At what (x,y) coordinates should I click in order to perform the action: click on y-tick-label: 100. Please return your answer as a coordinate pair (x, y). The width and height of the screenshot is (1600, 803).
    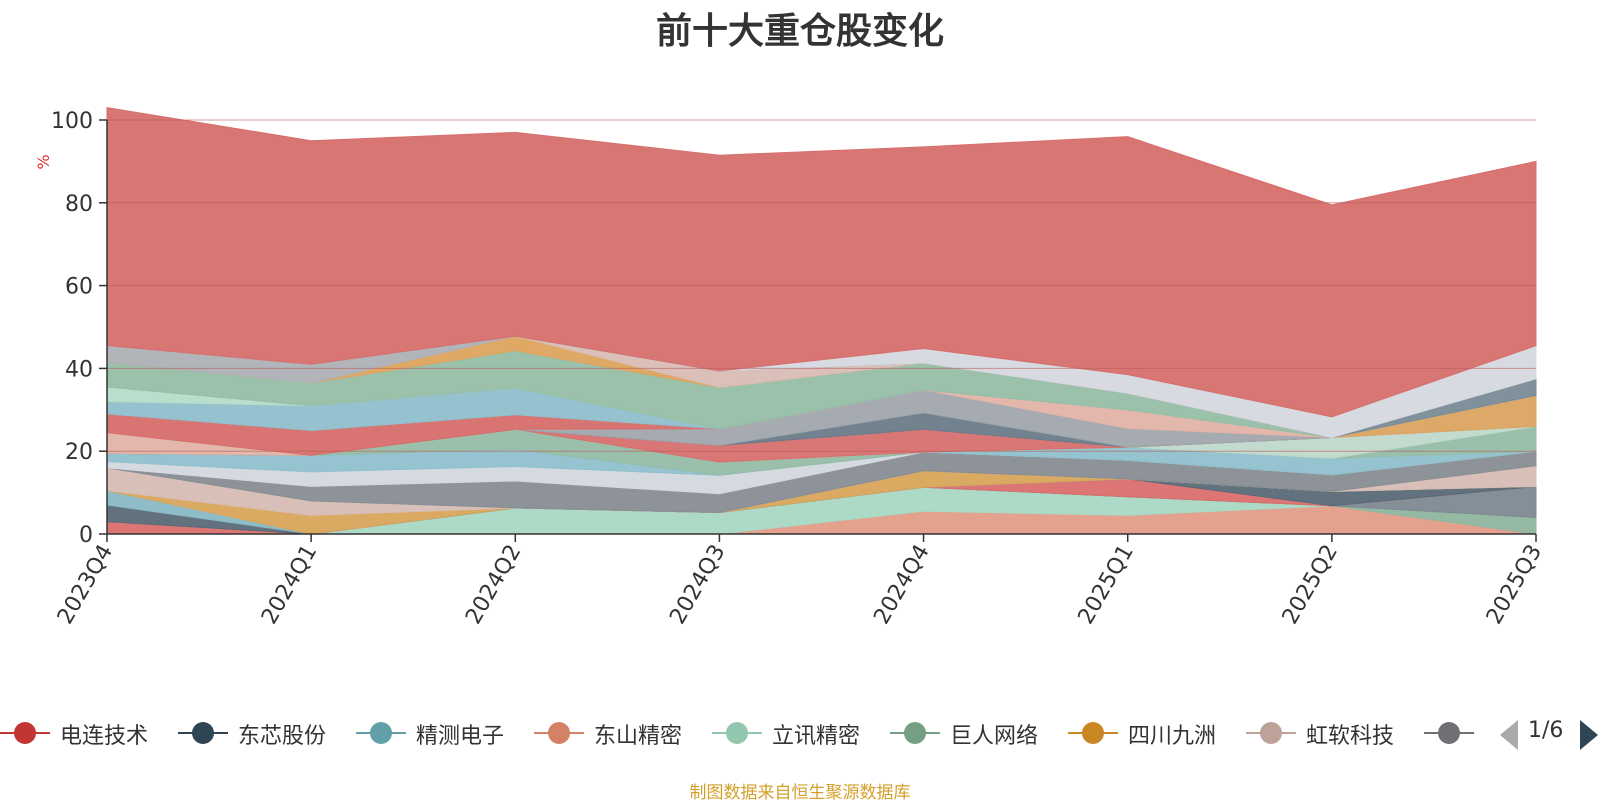
    Looking at the image, I should click on (72, 121).